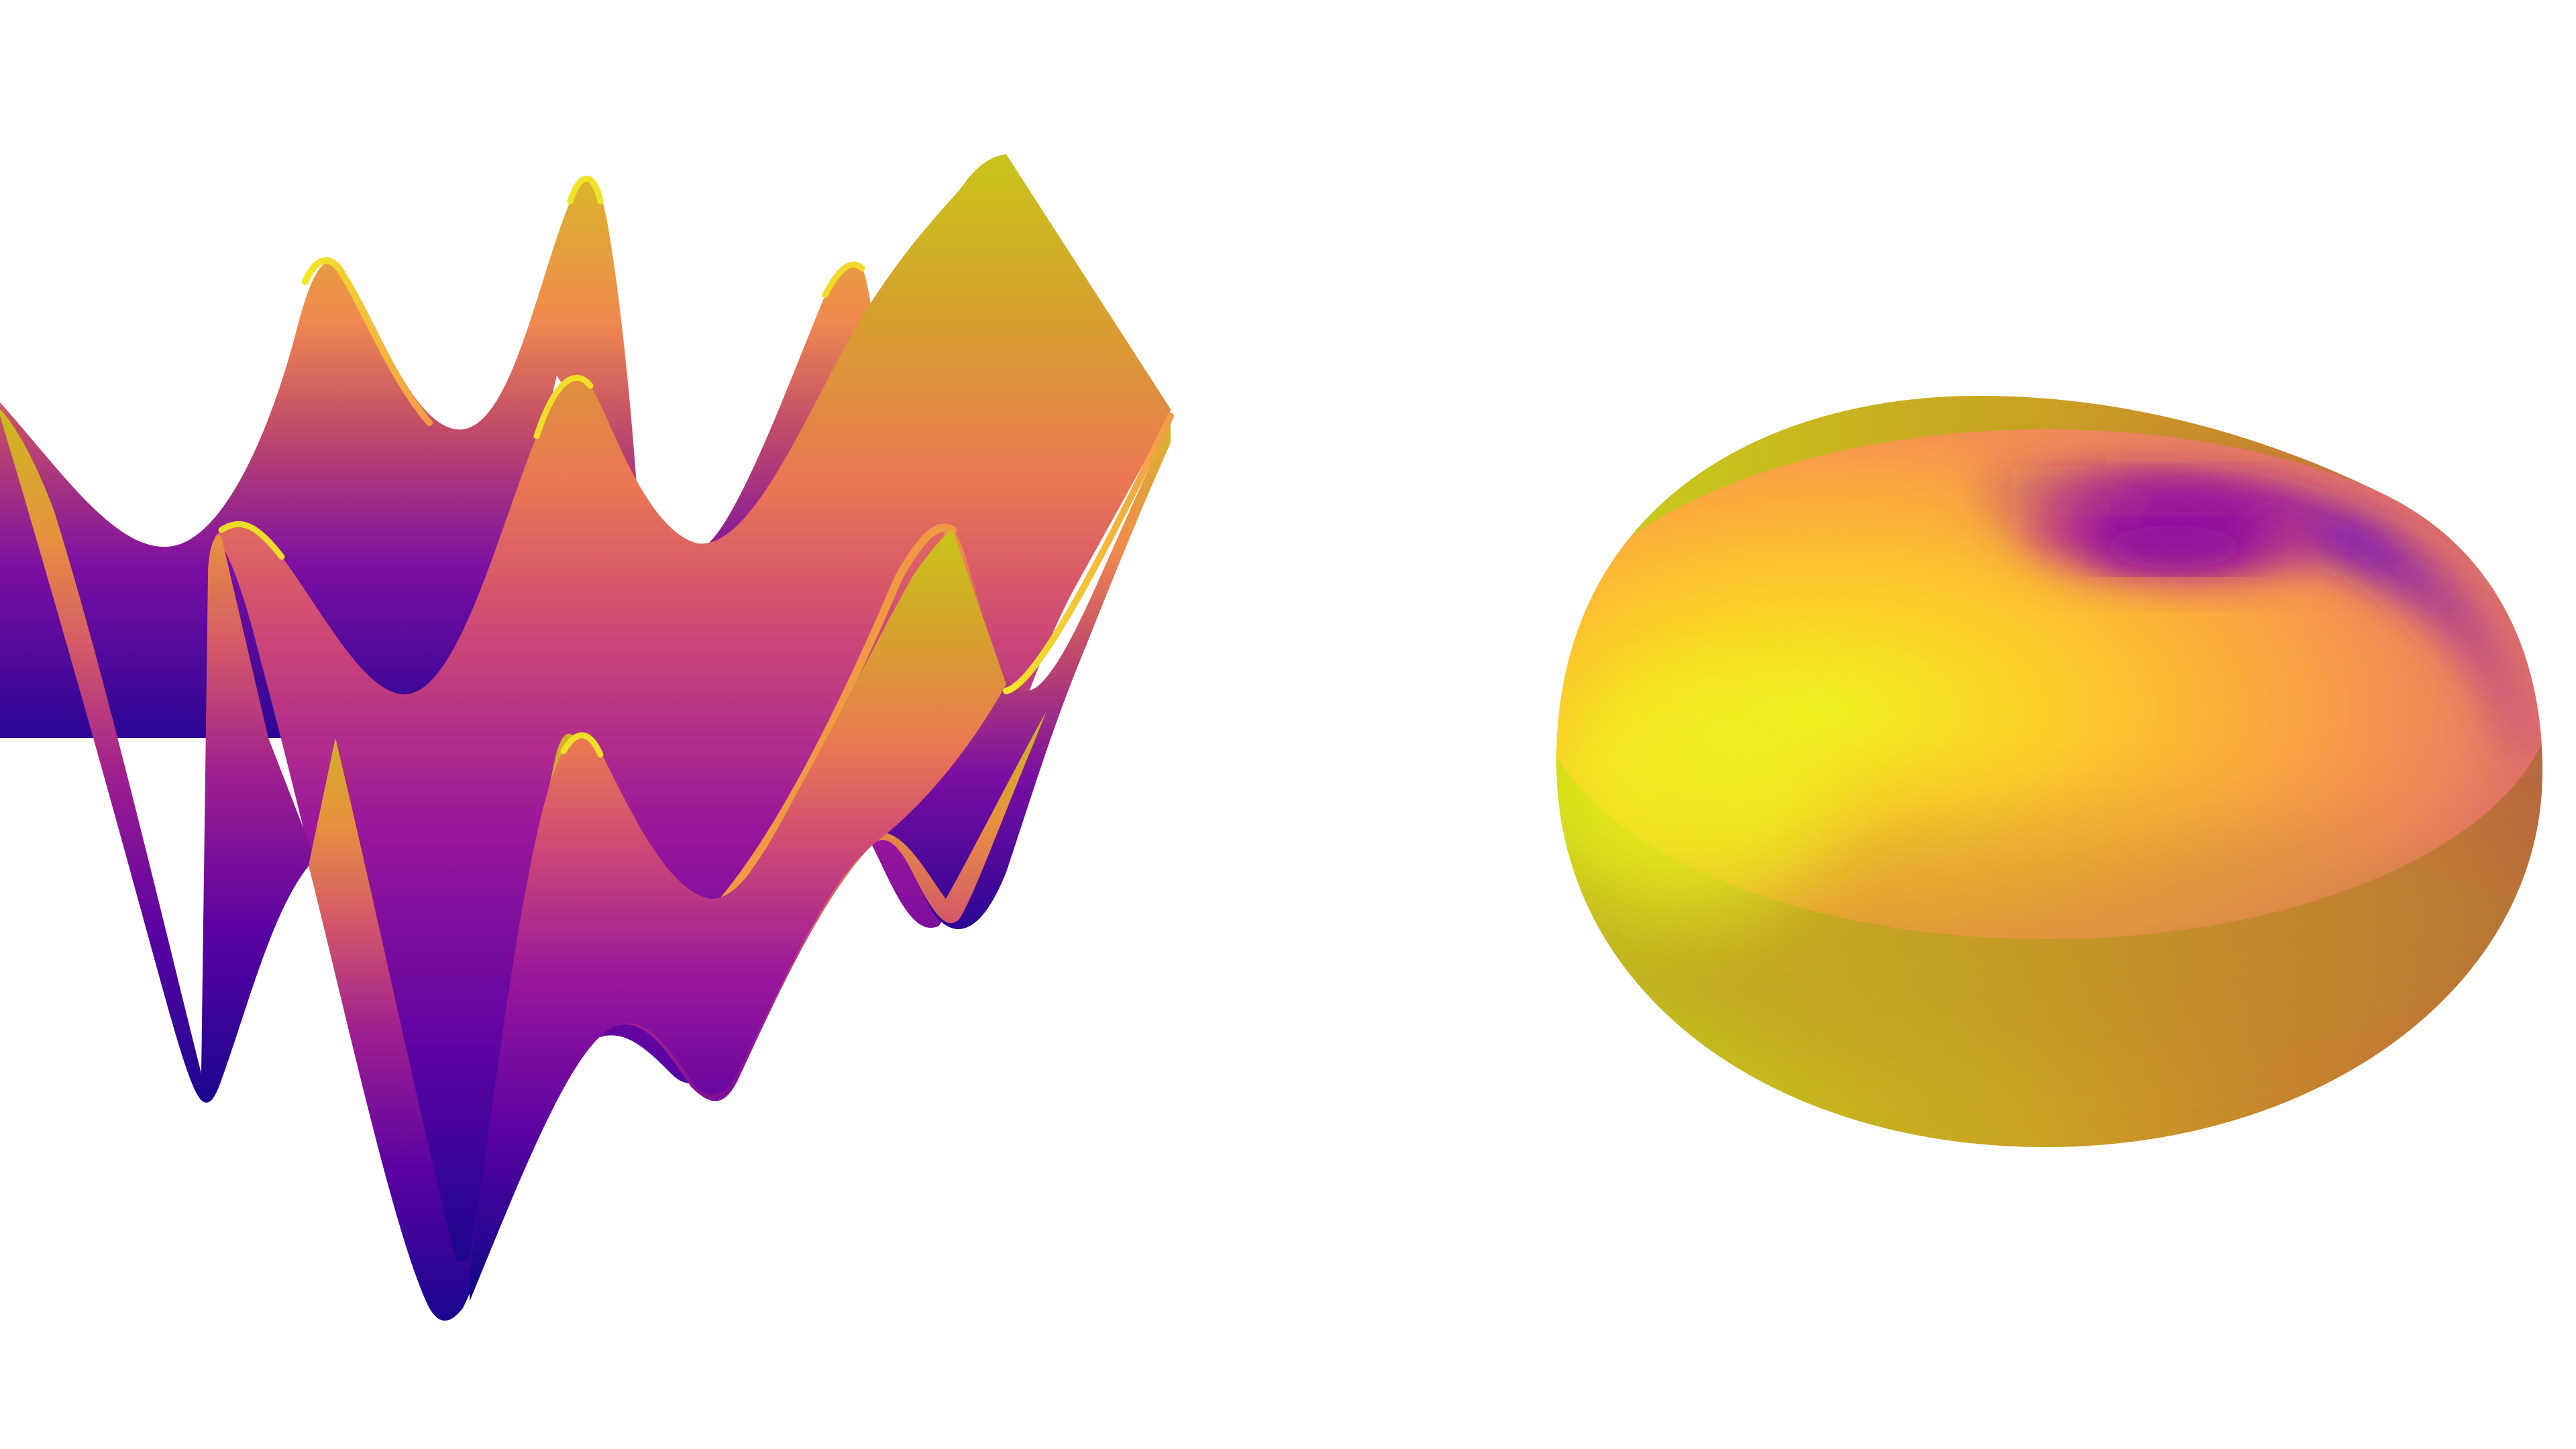 This screenshot has height=1449, width=2576. I want to click on surface-ridge-front, so click(582, 745).